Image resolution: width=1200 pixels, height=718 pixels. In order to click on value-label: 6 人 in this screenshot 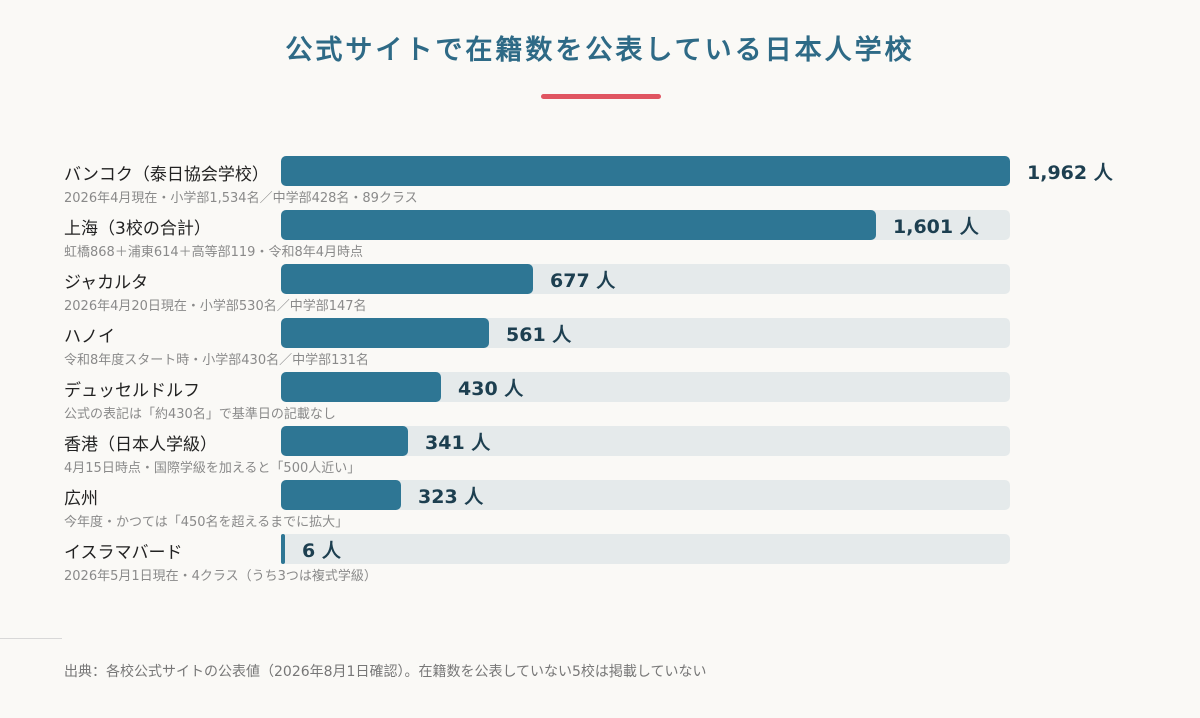, I will do `click(321, 551)`.